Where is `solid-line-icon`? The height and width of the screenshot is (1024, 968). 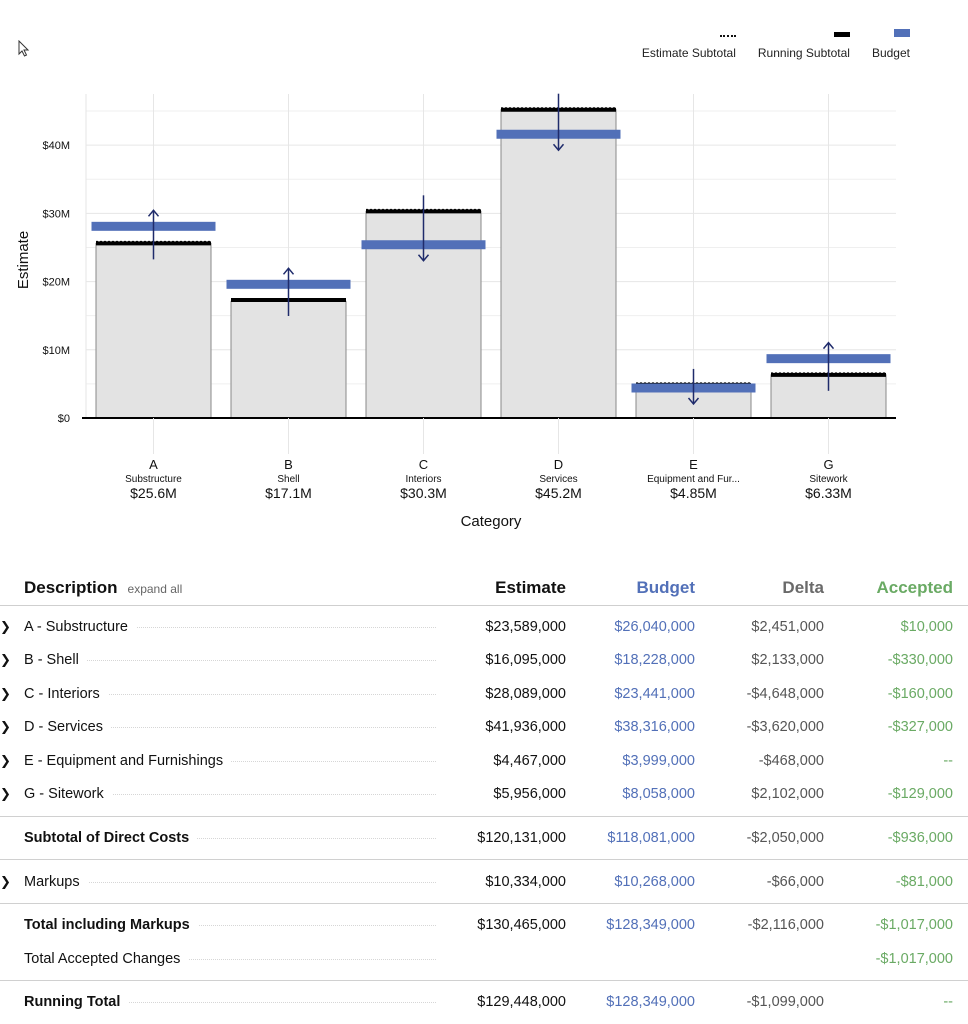 solid-line-icon is located at coordinates (841, 34).